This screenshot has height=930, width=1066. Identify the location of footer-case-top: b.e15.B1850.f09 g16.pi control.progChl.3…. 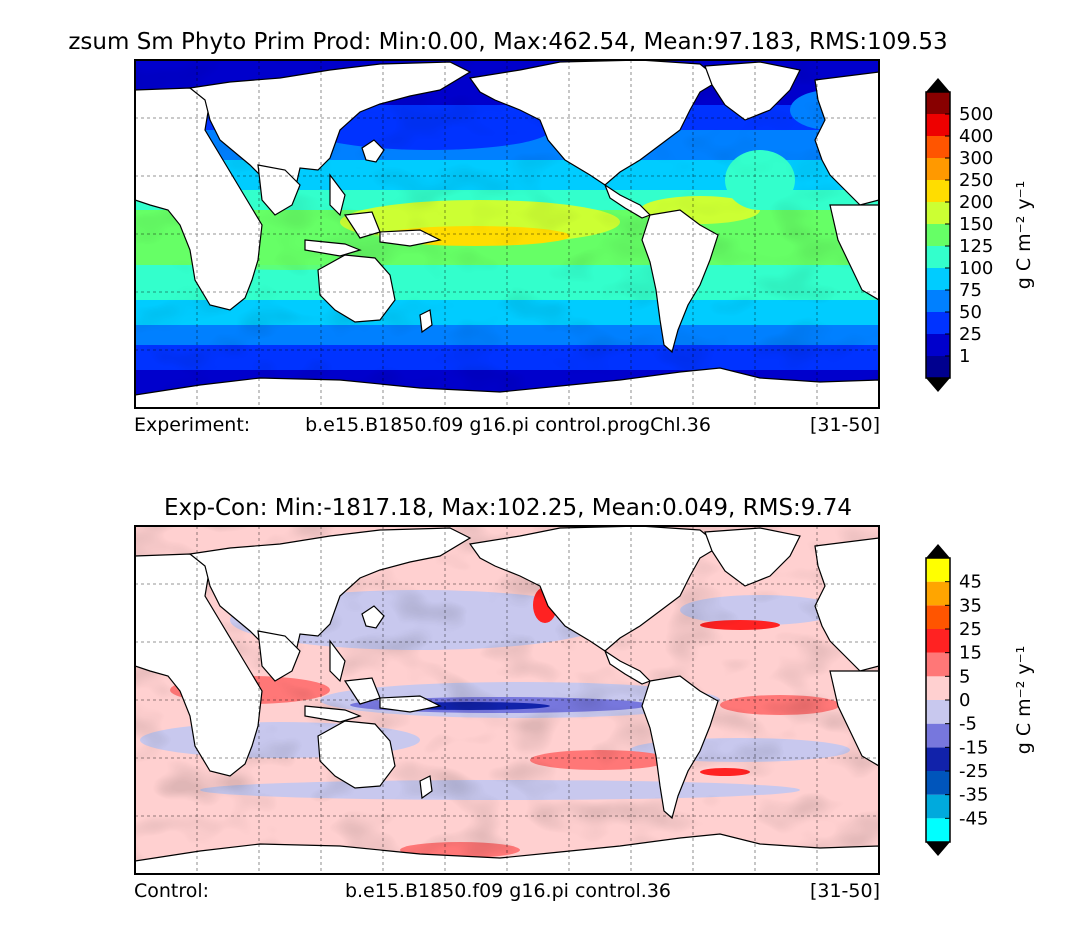
(508, 425).